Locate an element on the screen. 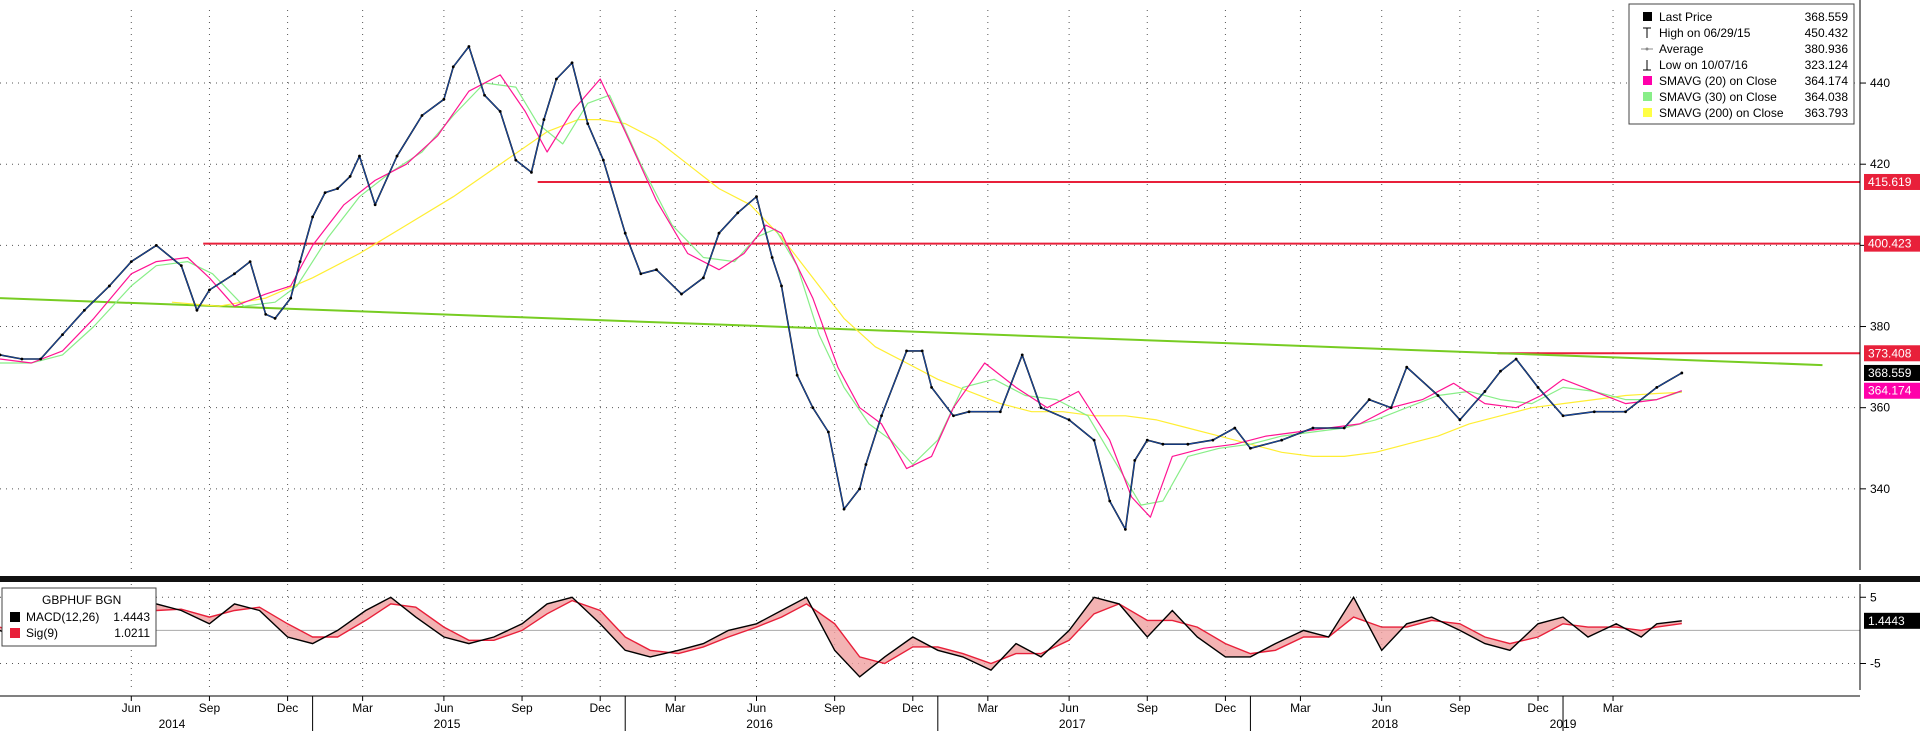 The height and width of the screenshot is (731, 1920). macd-series-group is located at coordinates (841, 636).